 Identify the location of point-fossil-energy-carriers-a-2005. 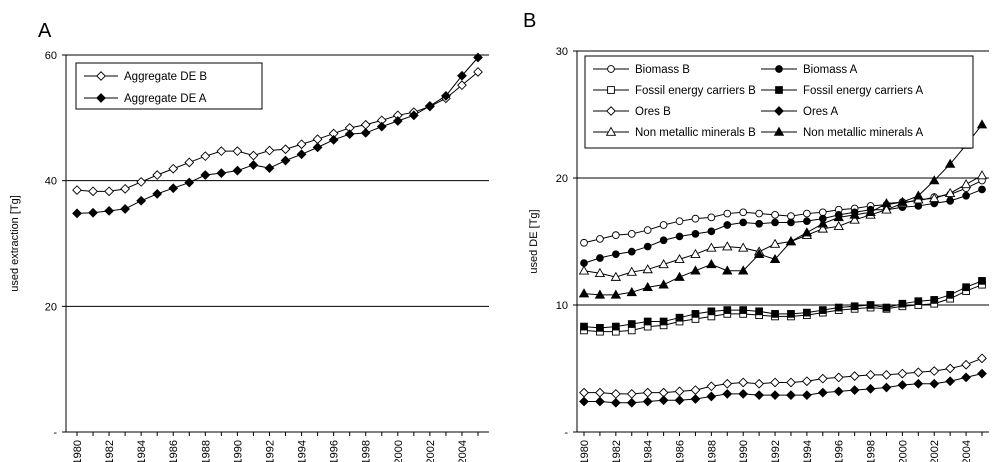
(982, 281).